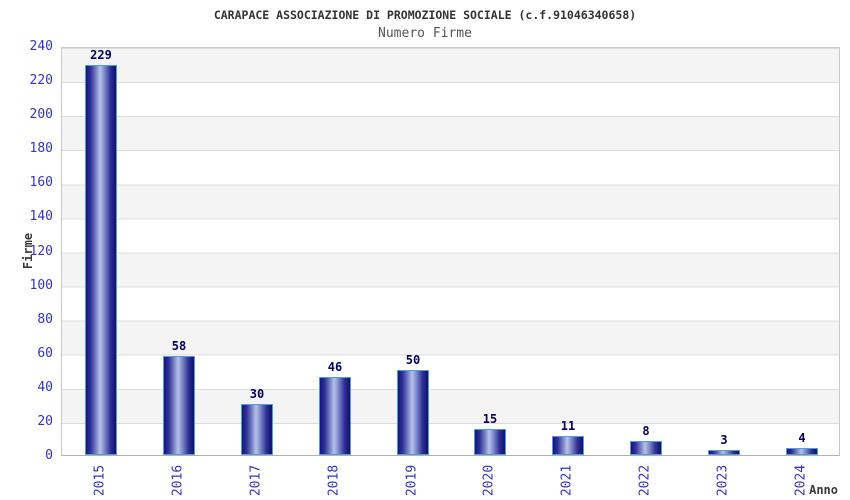 The image size is (850, 500). What do you see at coordinates (490, 419) in the screenshot?
I see `bar-value-label: 15` at bounding box center [490, 419].